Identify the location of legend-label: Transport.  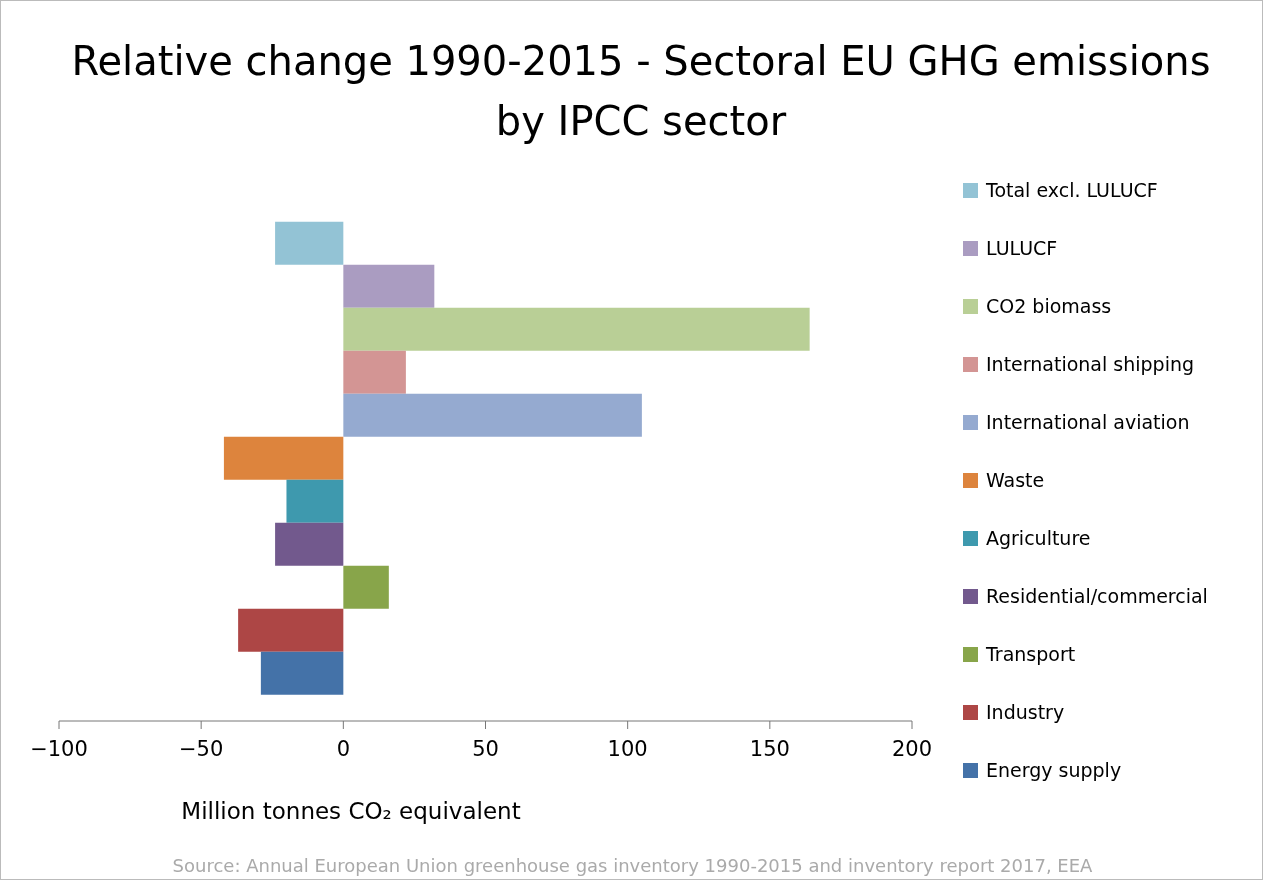
(1031, 654).